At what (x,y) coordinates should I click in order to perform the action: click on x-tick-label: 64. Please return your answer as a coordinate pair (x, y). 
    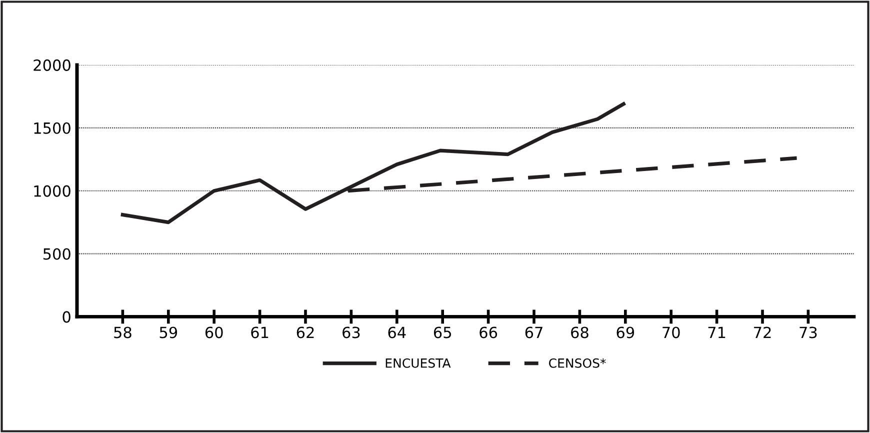
    Looking at the image, I should click on (397, 332).